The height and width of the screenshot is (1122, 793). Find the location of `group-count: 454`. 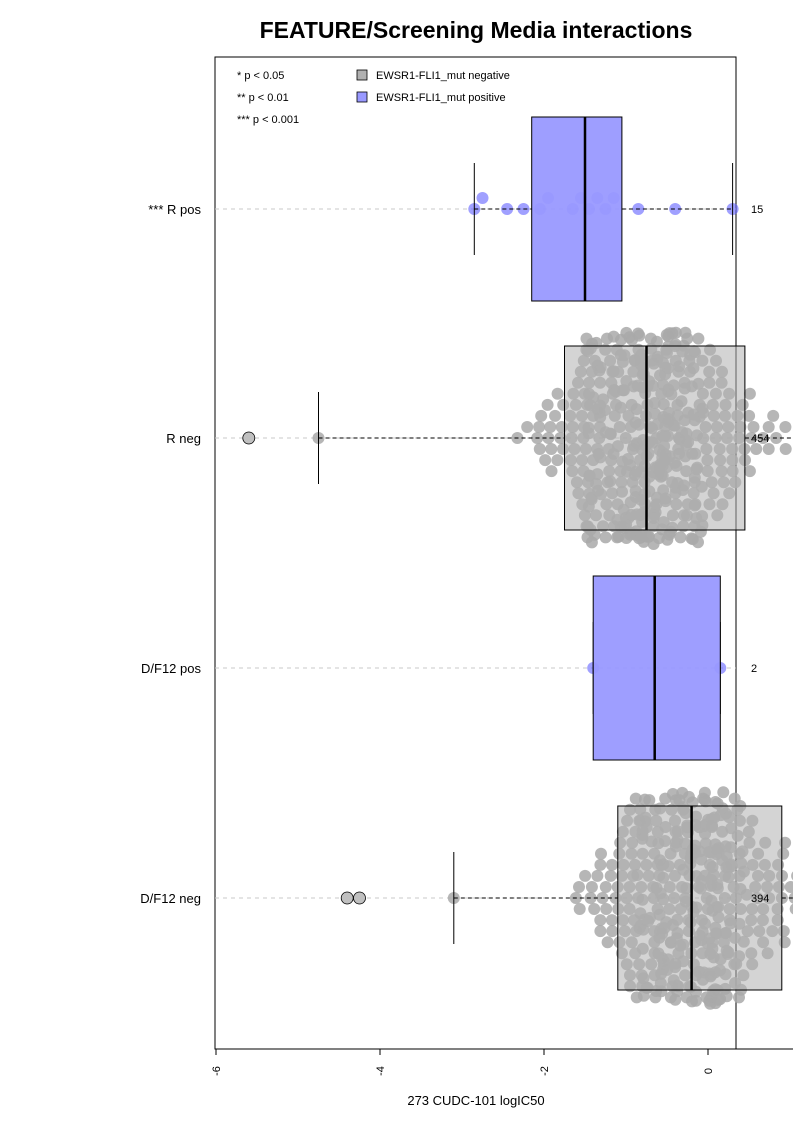

group-count: 454 is located at coordinates (760, 439).